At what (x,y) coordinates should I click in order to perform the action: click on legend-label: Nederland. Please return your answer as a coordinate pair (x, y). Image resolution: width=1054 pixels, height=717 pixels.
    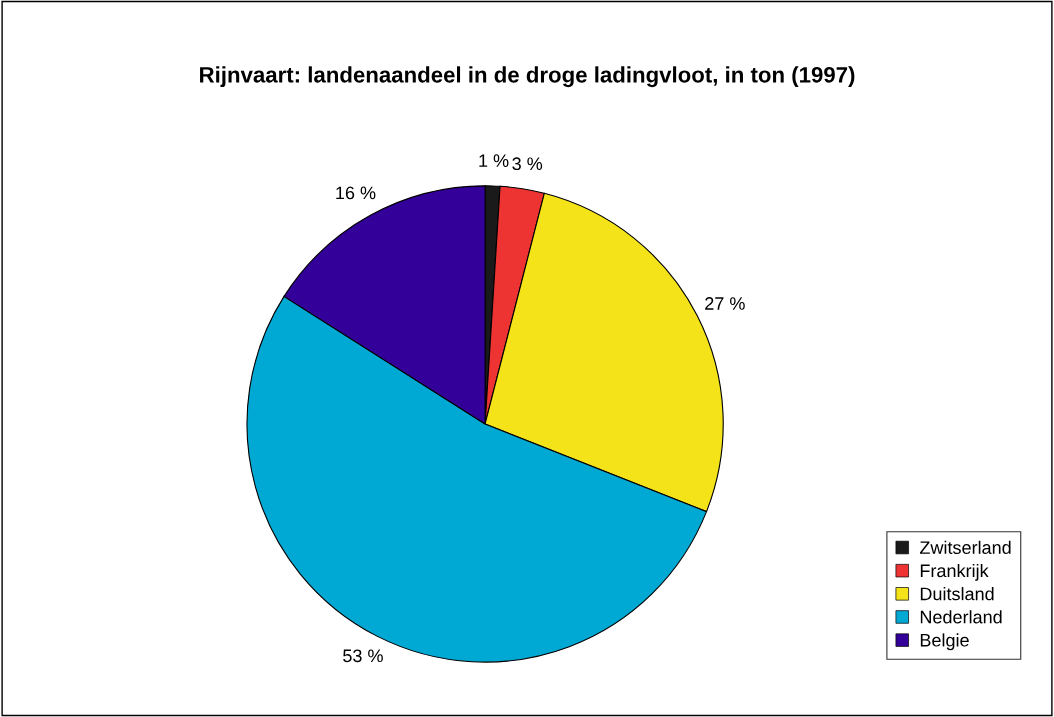
    Looking at the image, I should click on (961, 617).